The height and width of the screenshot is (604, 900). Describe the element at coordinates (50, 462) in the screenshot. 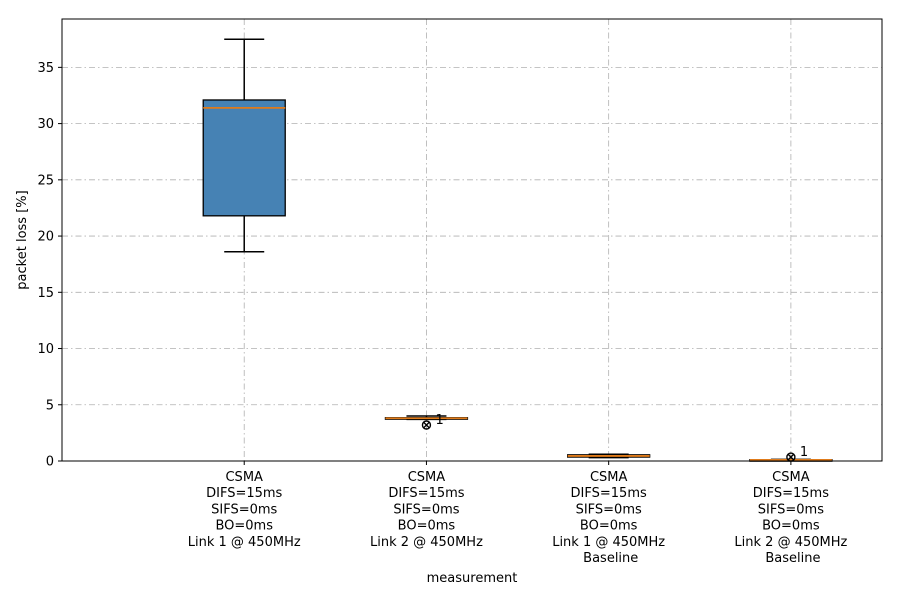

I see `y-tick-label: 0` at that location.